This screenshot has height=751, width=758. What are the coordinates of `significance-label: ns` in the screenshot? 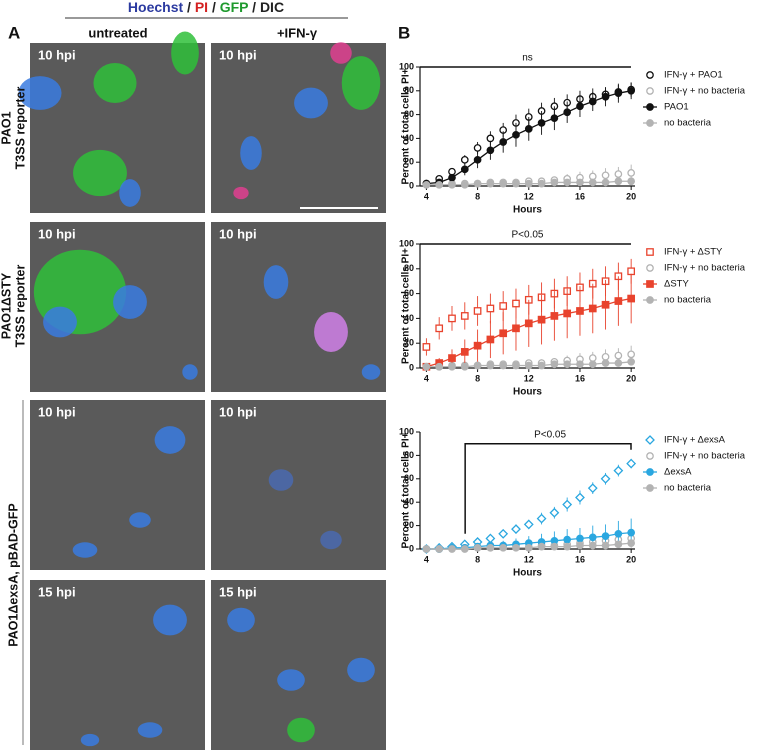 It's located at (527, 58).